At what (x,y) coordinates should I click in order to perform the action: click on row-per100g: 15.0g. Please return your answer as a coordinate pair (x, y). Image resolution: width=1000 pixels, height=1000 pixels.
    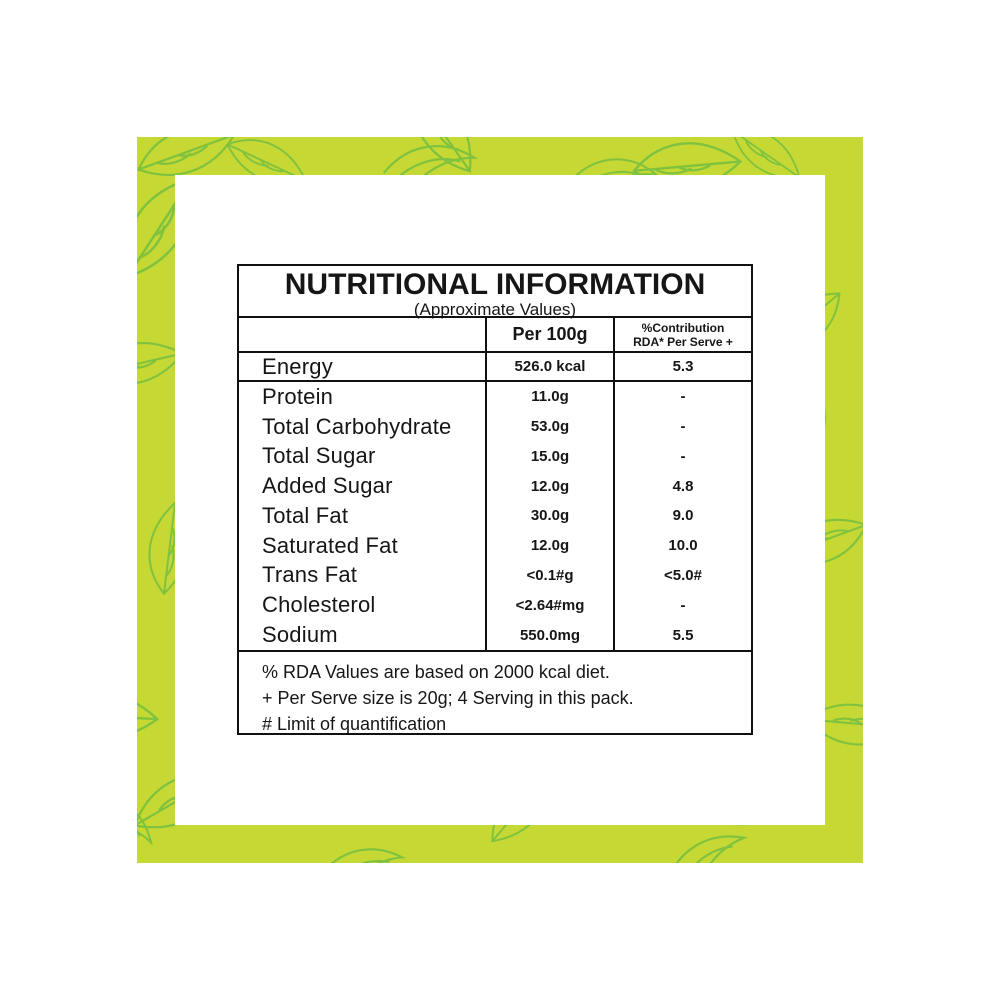
    Looking at the image, I should click on (550, 456).